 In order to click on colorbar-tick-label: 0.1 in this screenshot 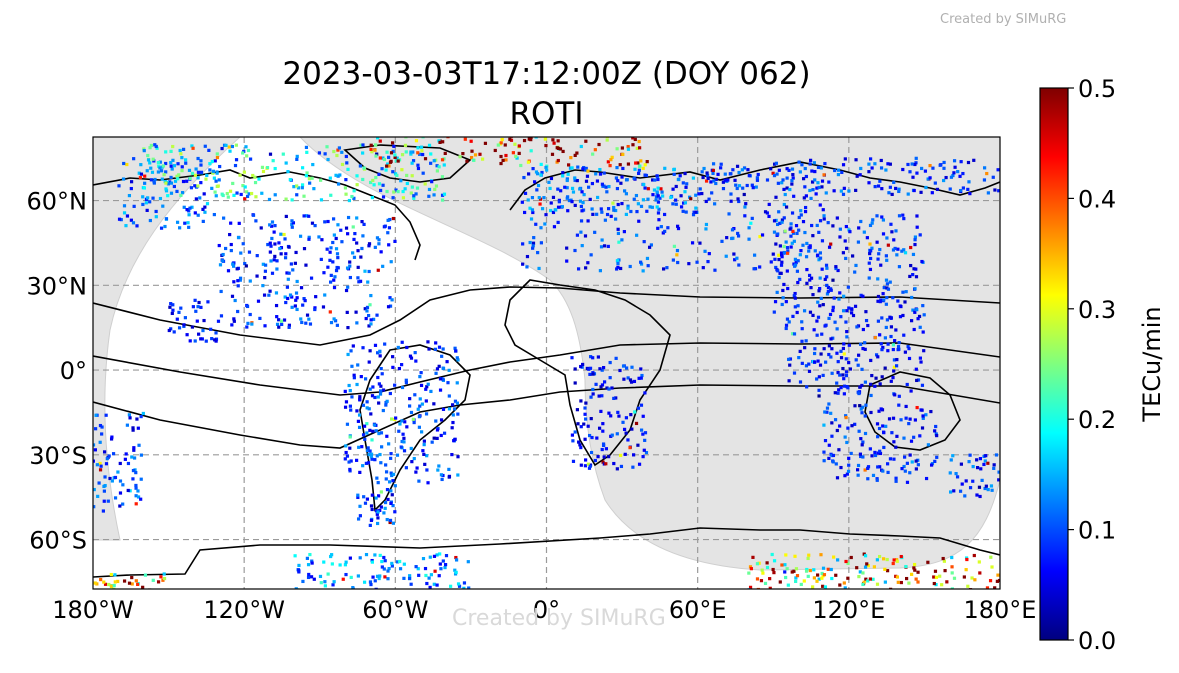, I will do `click(1097, 531)`.